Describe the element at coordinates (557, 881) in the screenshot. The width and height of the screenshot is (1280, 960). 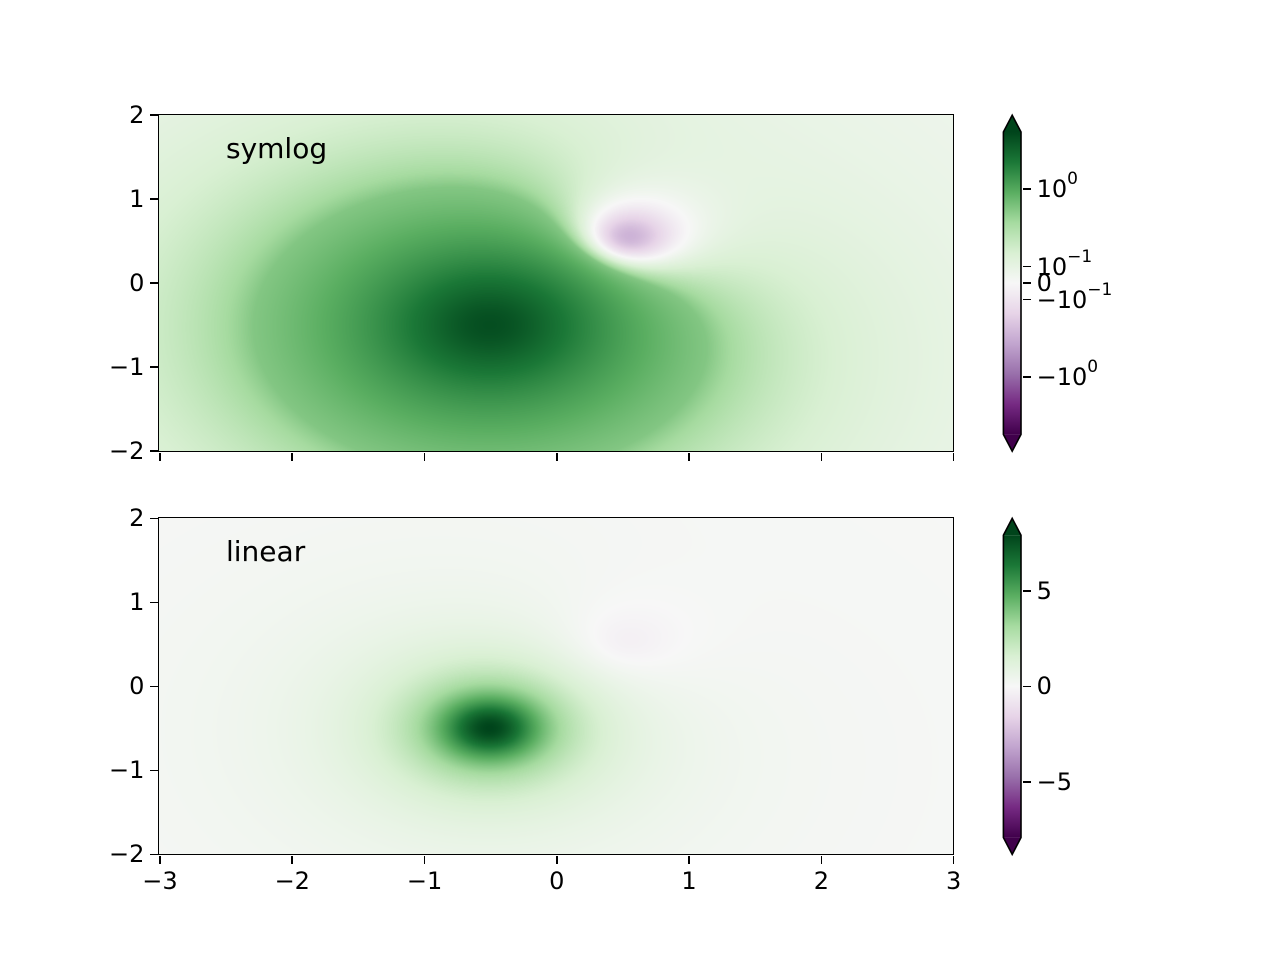
I see `x-tick-label: 0` at that location.